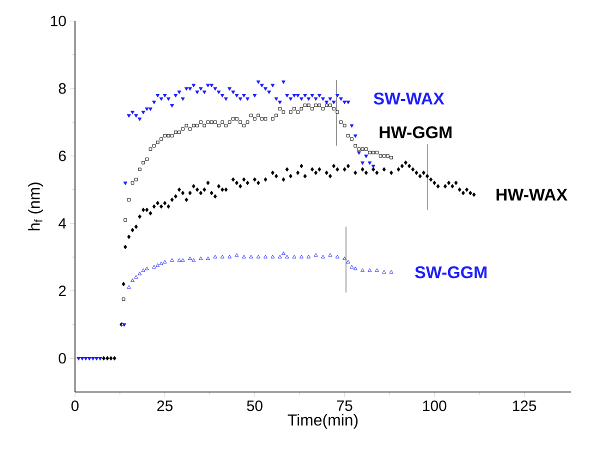  Describe the element at coordinates (62, 358) in the screenshot. I see `y-tick-label: 0` at that location.